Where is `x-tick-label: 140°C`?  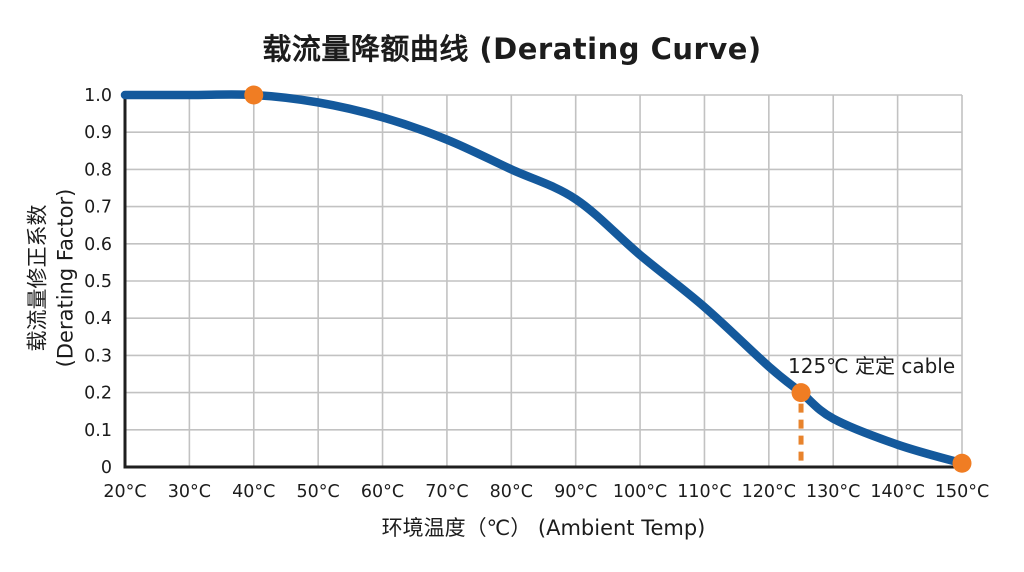 x-tick-label: 140°C is located at coordinates (897, 492).